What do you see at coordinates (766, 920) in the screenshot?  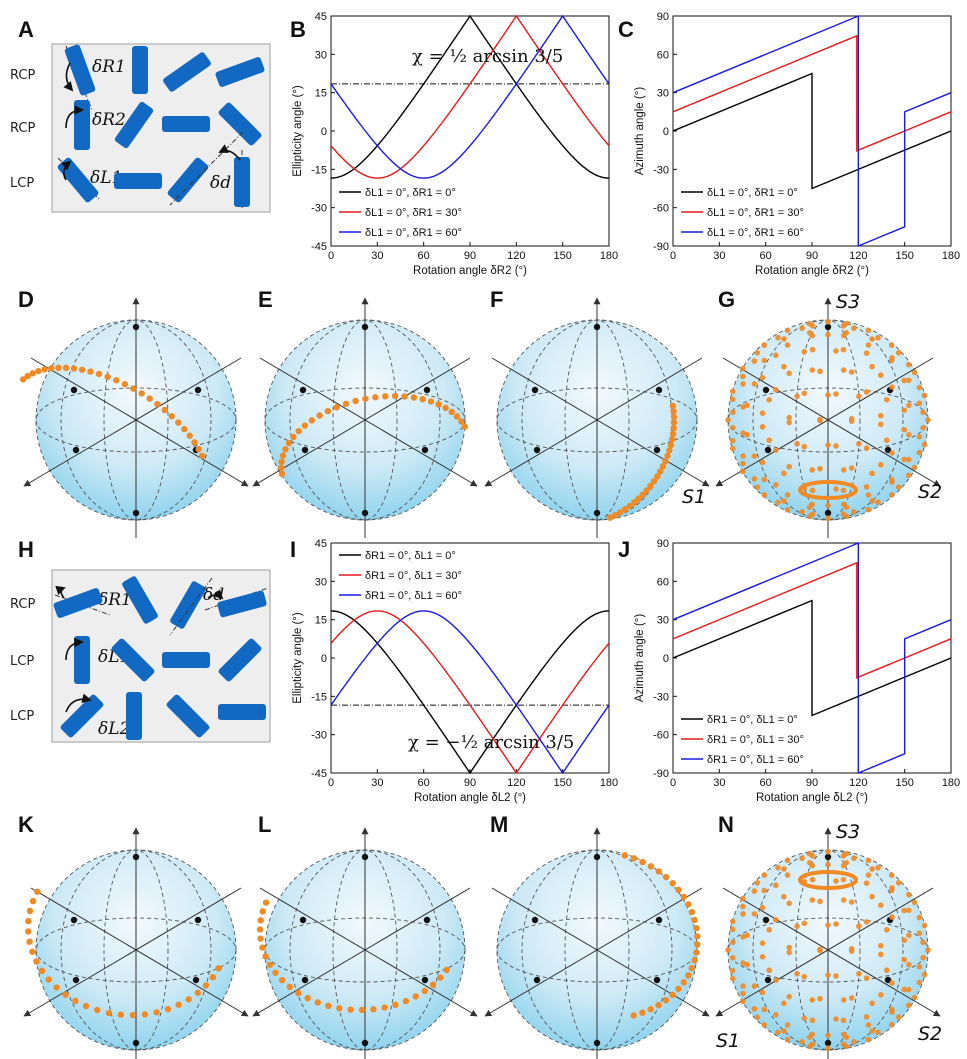 I see `sphere-n-reference-point` at bounding box center [766, 920].